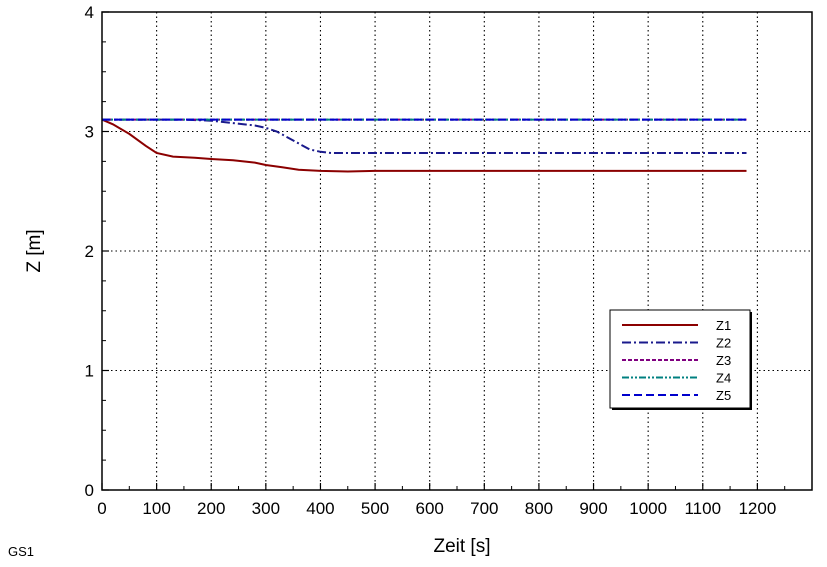  What do you see at coordinates (424, 136) in the screenshot?
I see `series-line-z2` at bounding box center [424, 136].